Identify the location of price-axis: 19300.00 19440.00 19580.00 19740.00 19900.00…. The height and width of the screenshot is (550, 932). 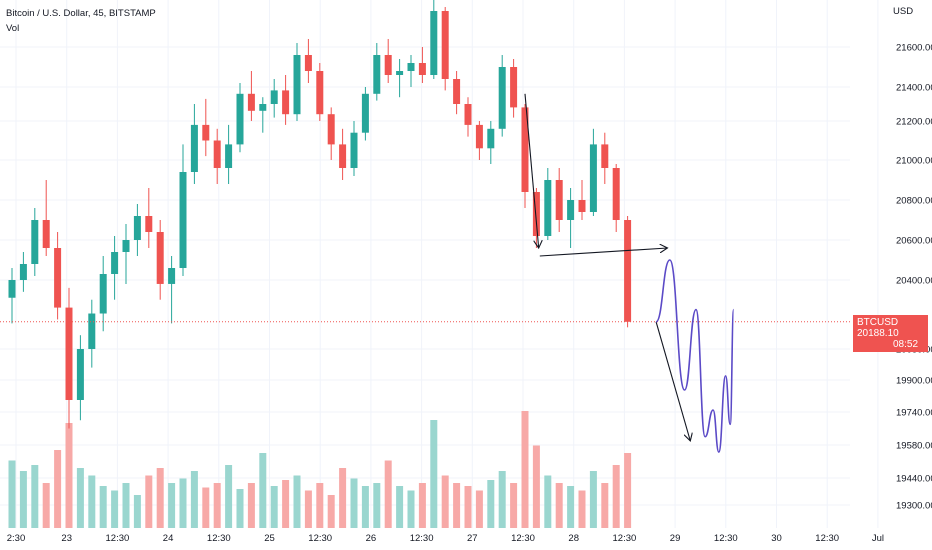
(912, 259).